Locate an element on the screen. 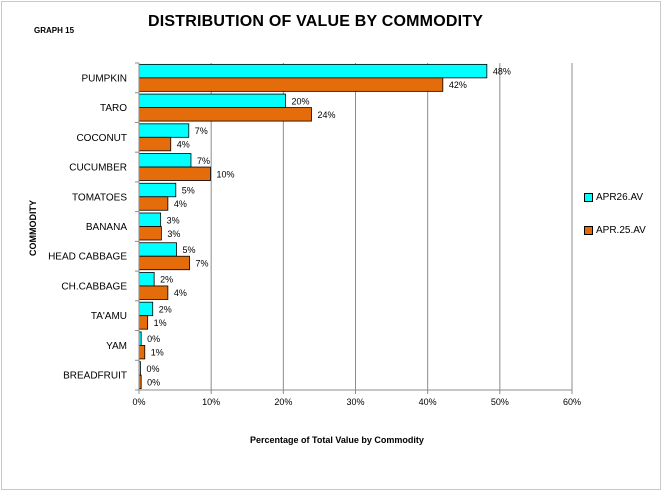 The image size is (664, 493). y-tick-label: BANANA is located at coordinates (106, 227).